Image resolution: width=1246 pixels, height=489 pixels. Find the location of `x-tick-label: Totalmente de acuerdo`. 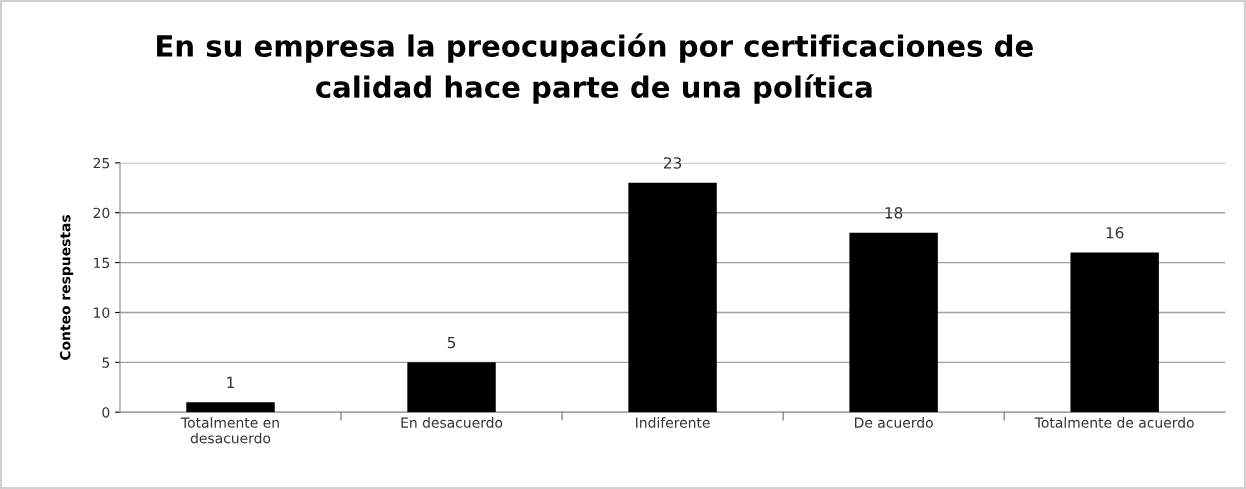

x-tick-label: Totalmente de acuerdo is located at coordinates (1114, 422).